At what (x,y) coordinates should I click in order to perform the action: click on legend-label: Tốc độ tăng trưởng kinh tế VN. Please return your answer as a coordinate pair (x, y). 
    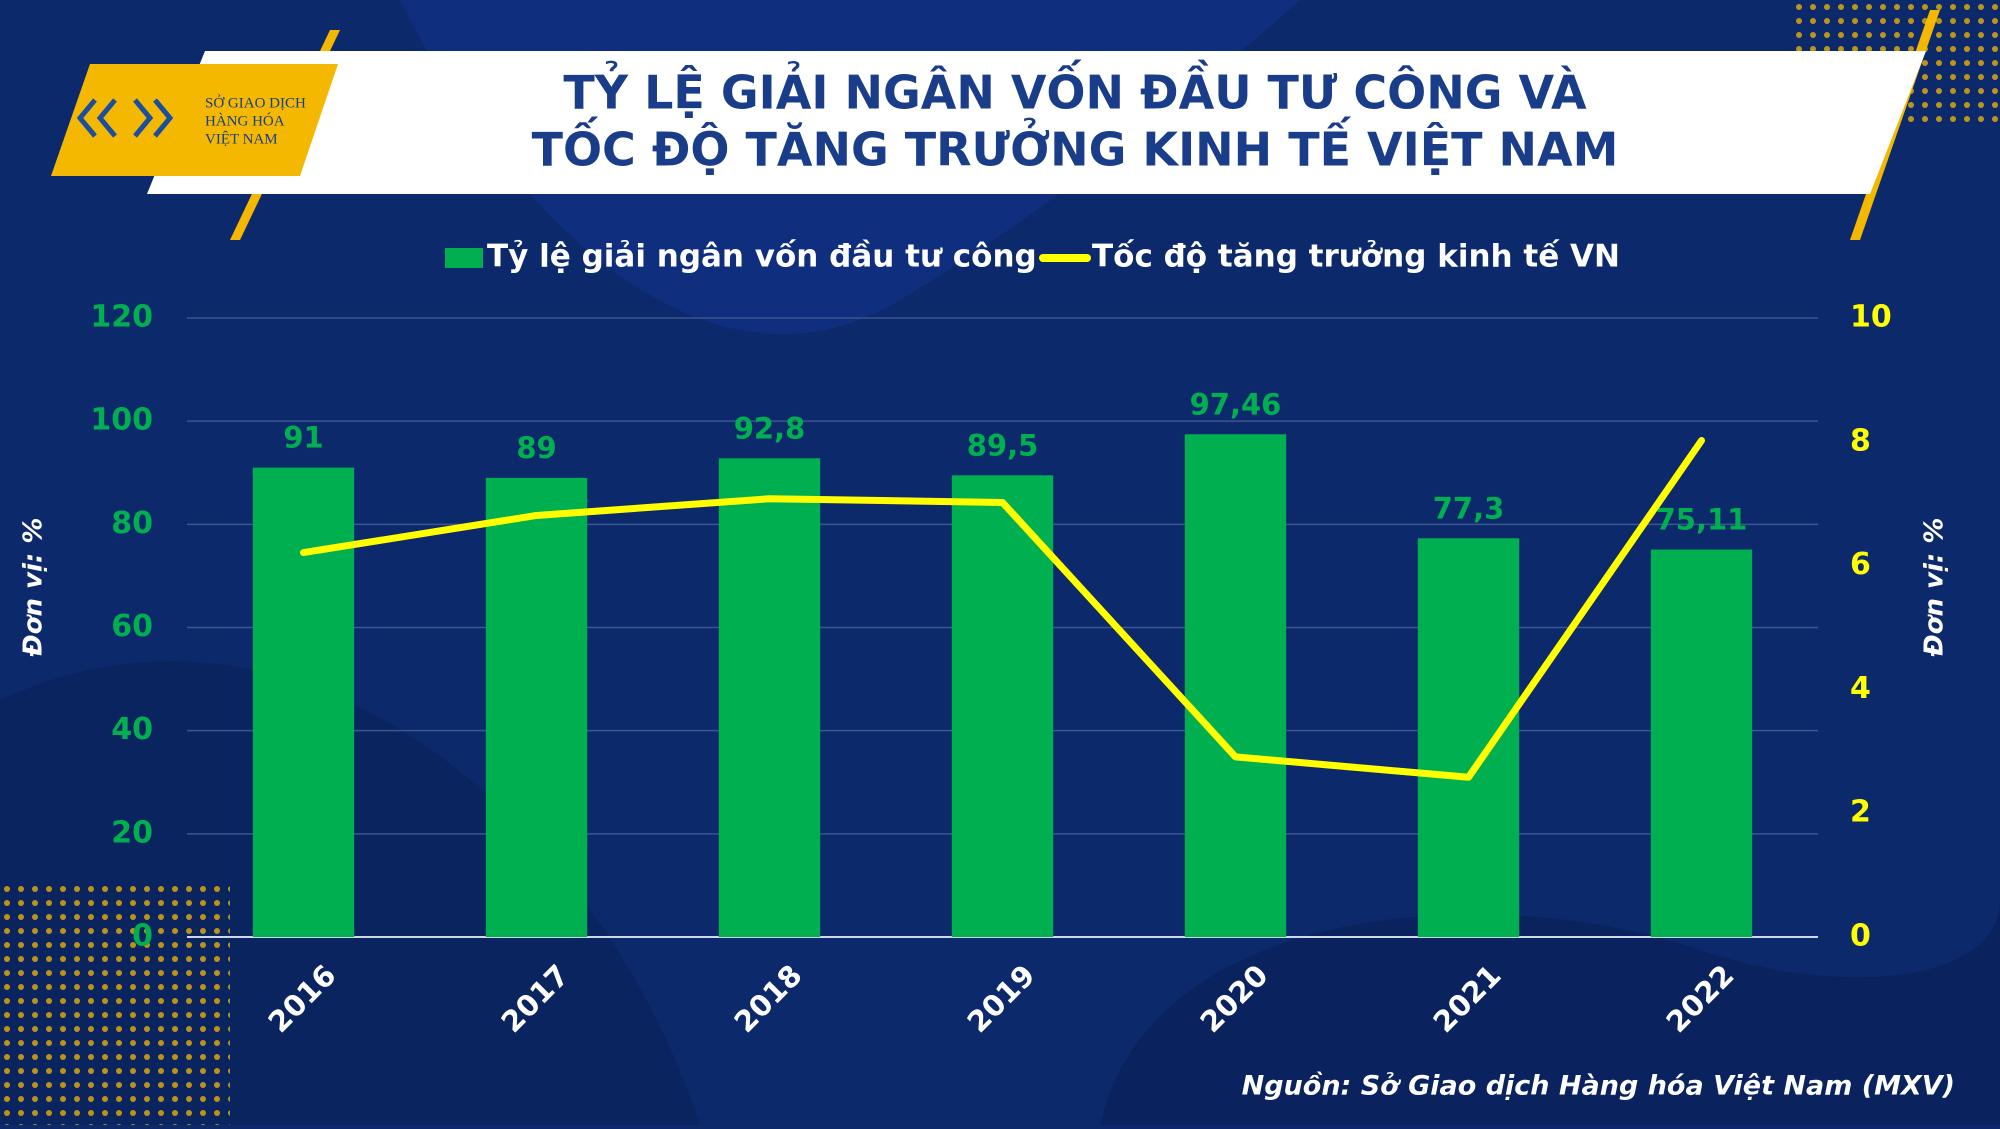
    Looking at the image, I should click on (1356, 257).